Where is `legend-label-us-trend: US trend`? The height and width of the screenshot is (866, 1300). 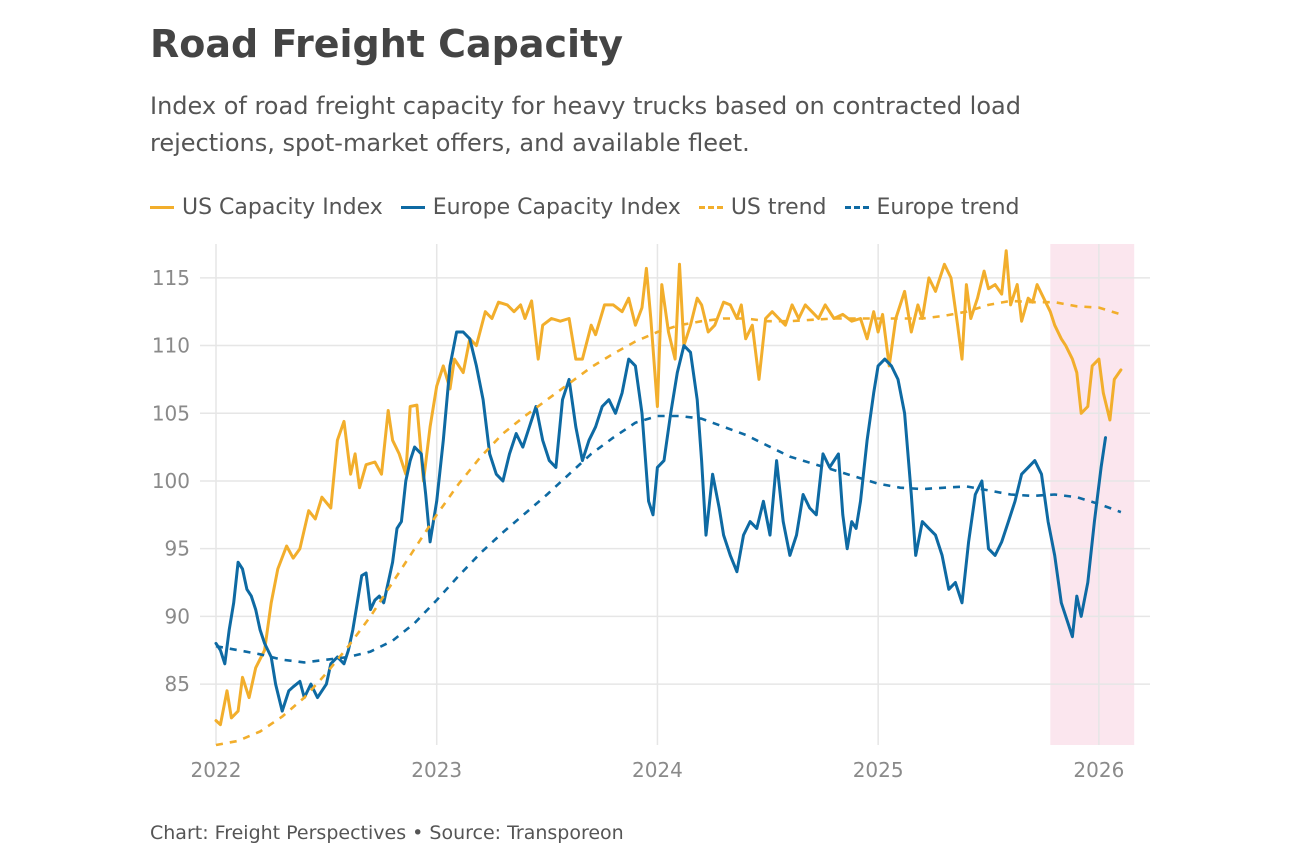
legend-label-us-trend: US trend is located at coordinates (778, 207).